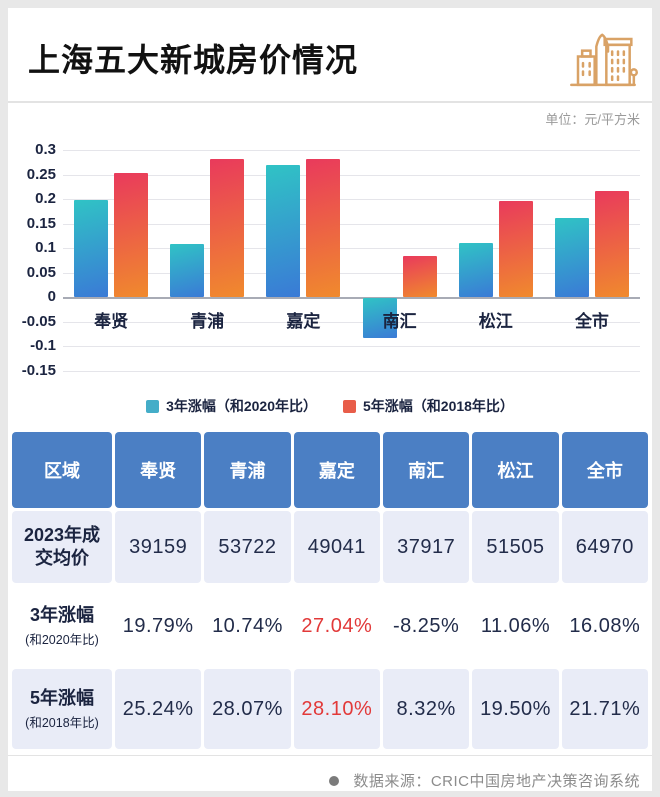  What do you see at coordinates (604, 626) in the screenshot?
I see `table-cell: 16.08%` at bounding box center [604, 626].